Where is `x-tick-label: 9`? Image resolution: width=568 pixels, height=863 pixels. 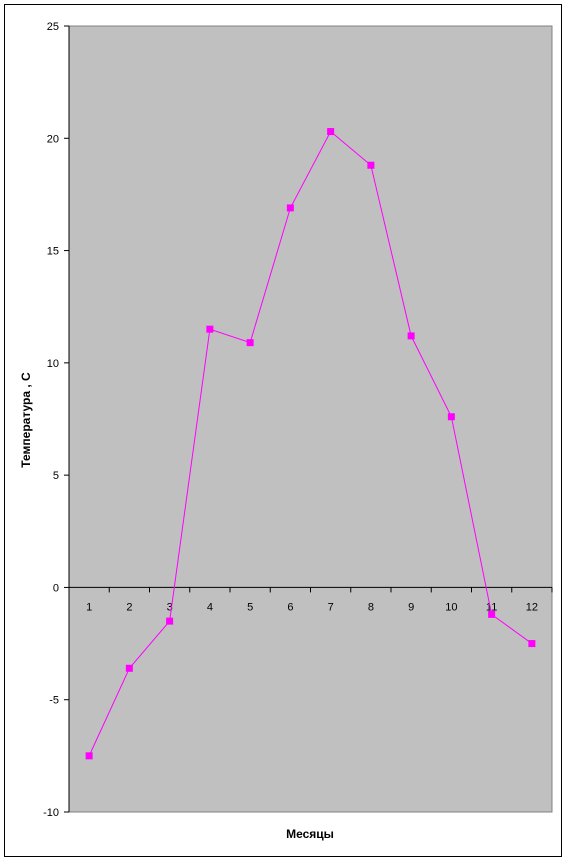
x-tick-label: 9 is located at coordinates (411, 607).